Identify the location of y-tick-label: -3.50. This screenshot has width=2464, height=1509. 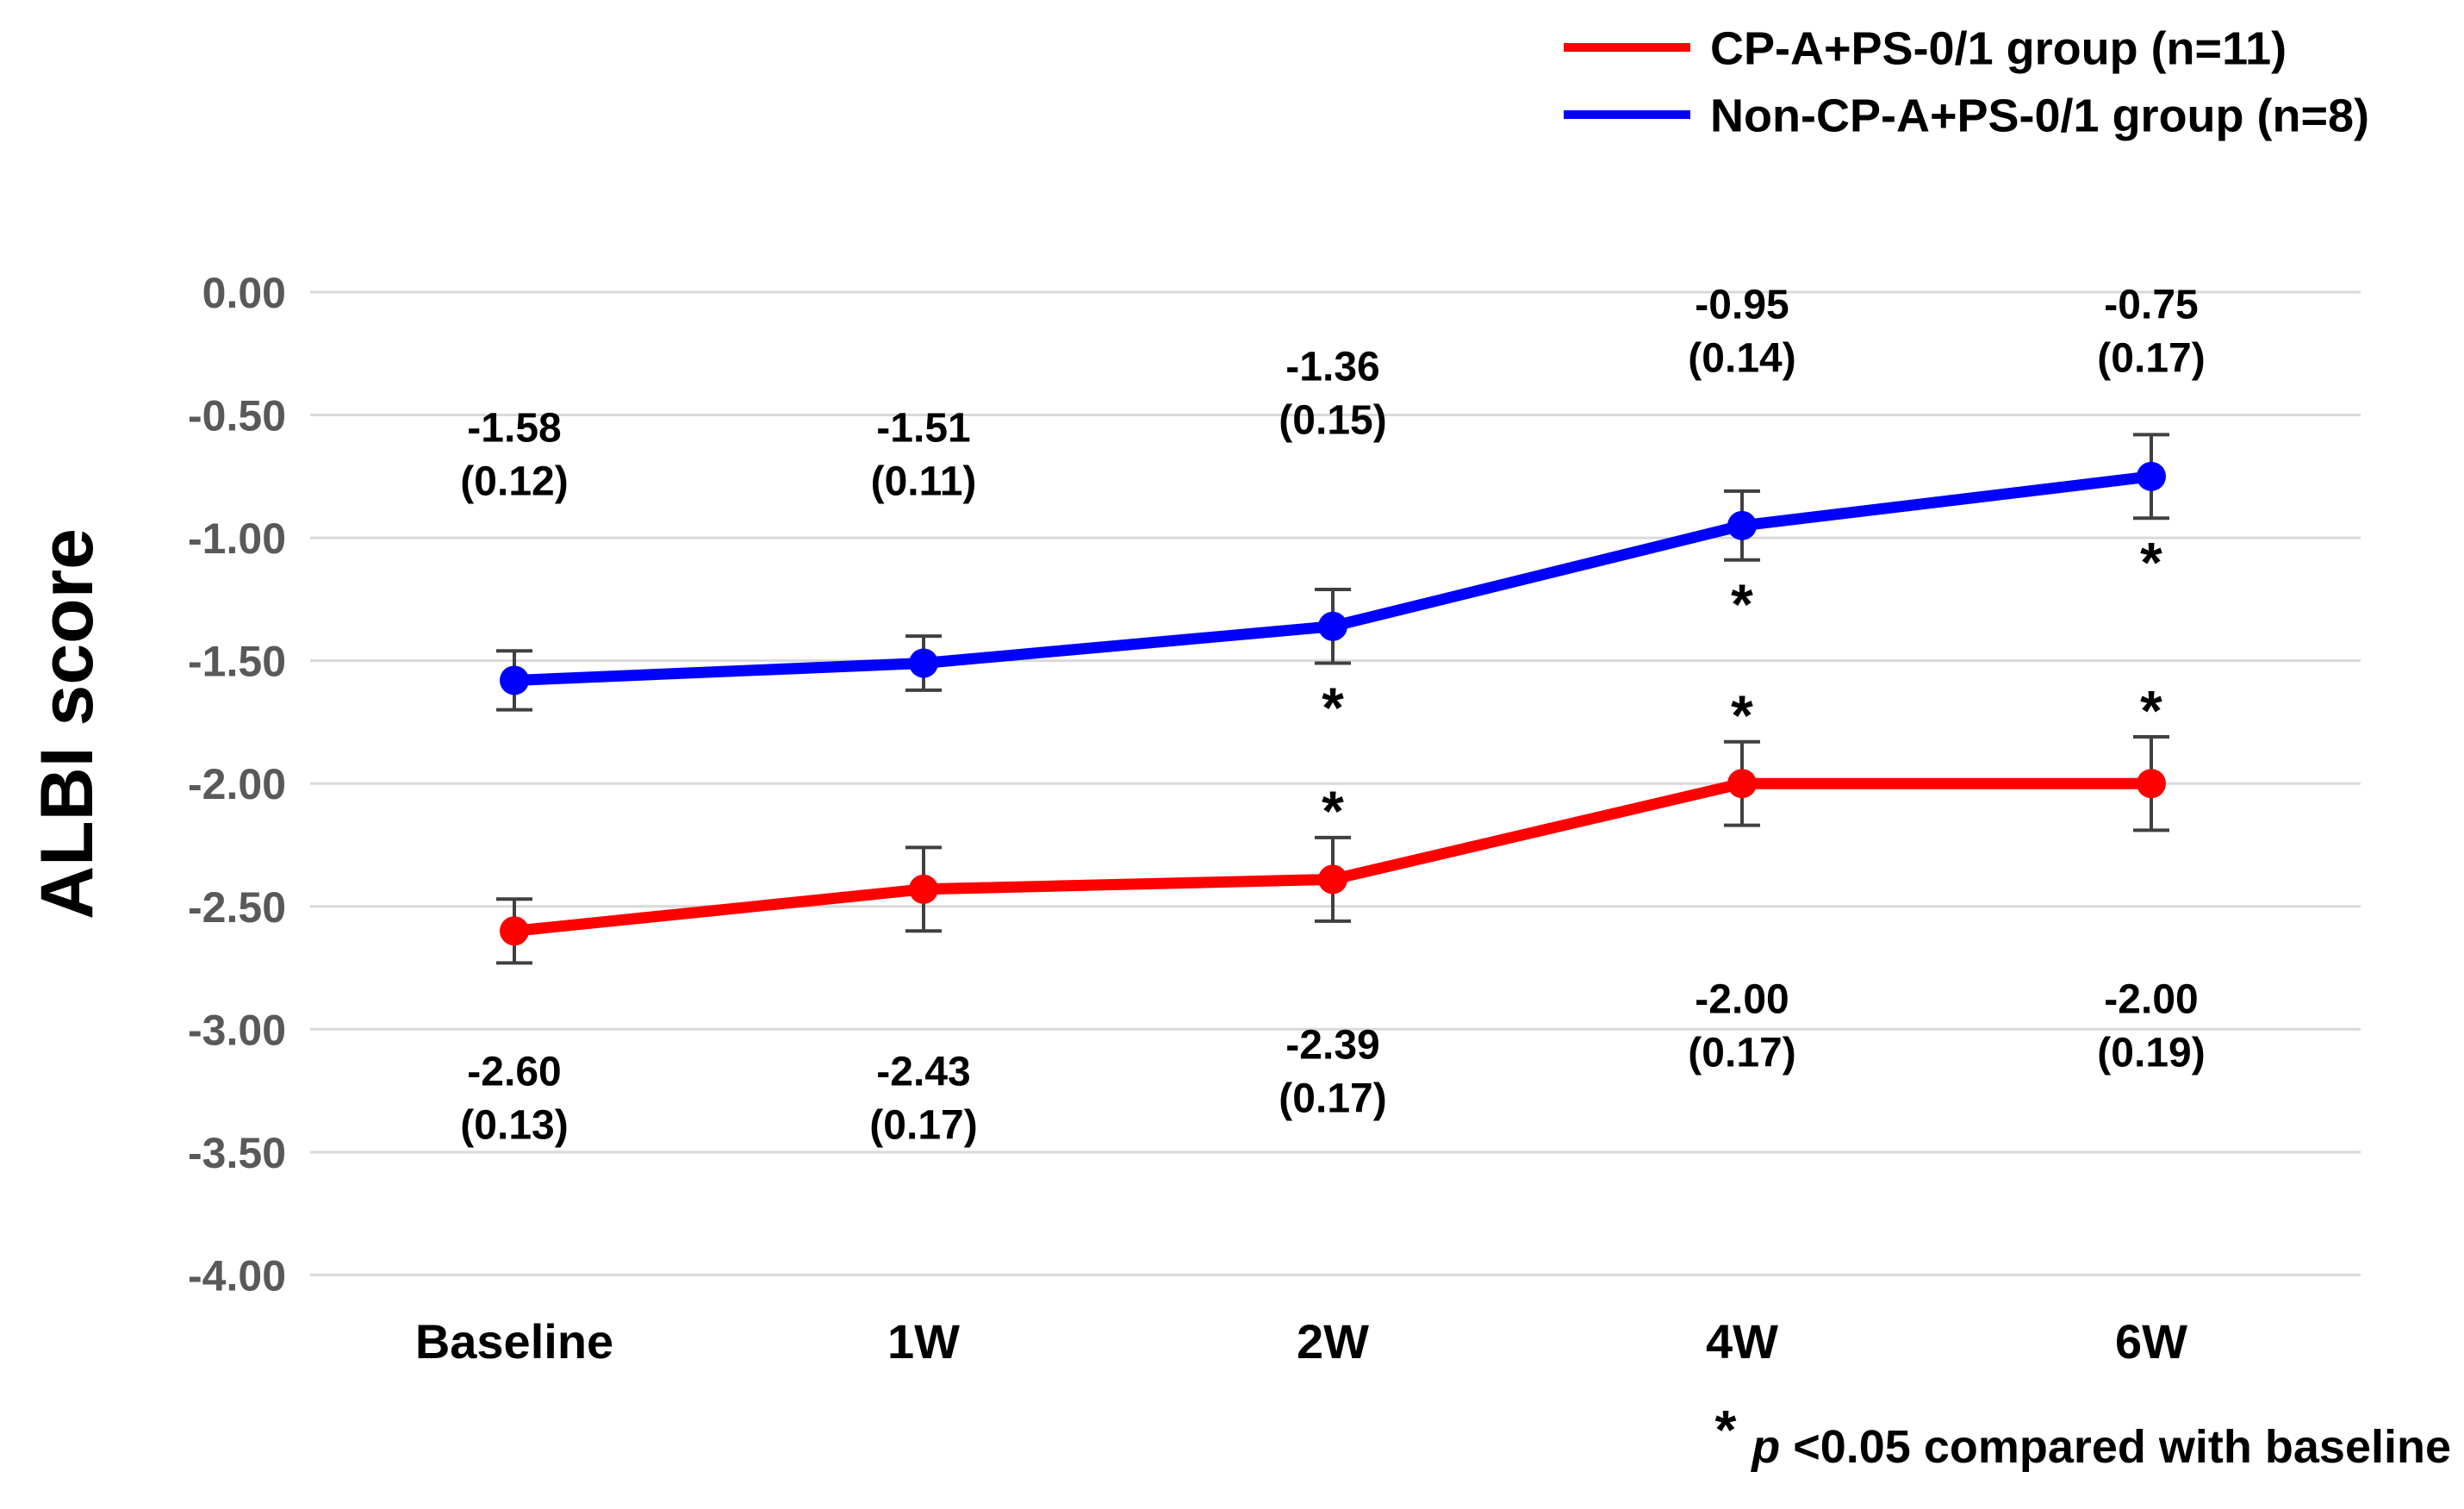
(237, 1153).